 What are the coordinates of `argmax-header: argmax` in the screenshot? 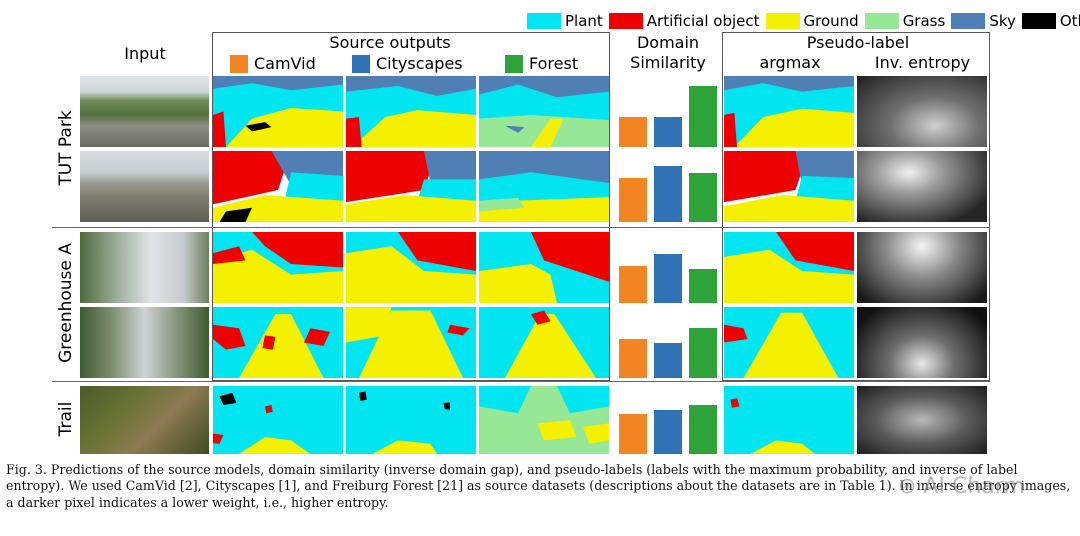 It's located at (790, 62).